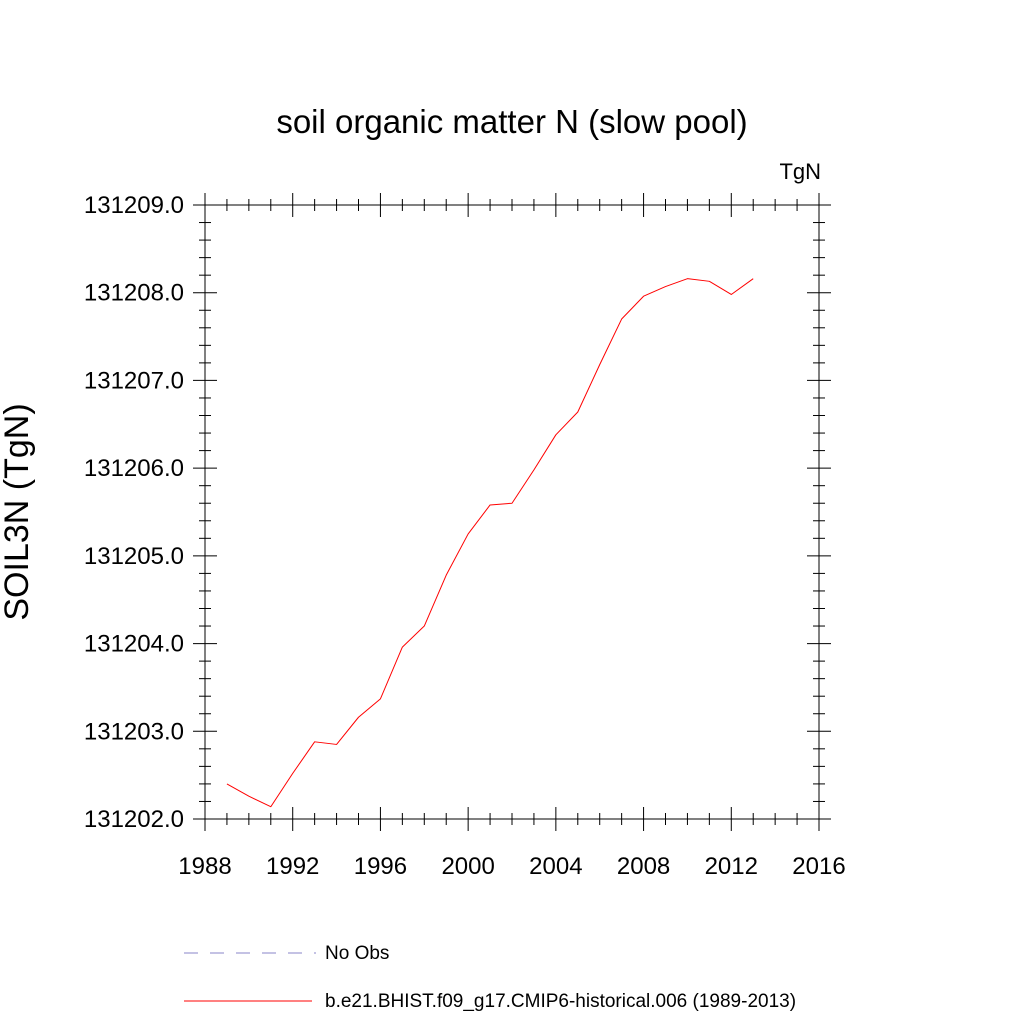  I want to click on y-tick-label: 131202.0, so click(134, 819).